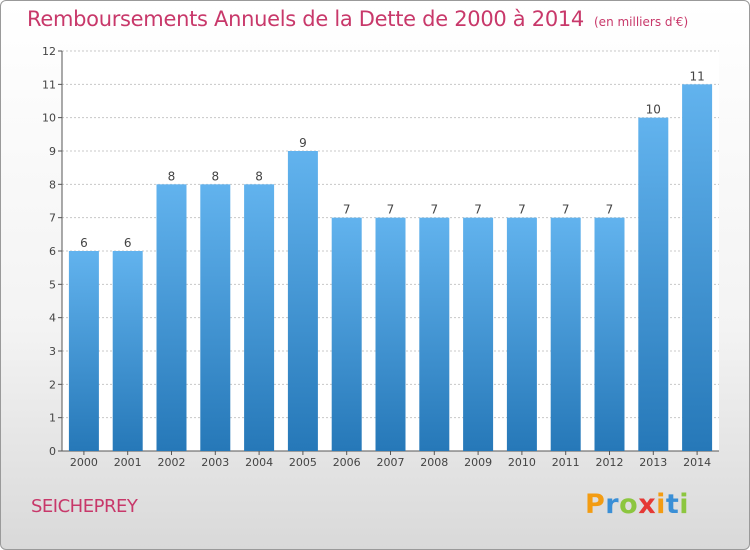 The image size is (750, 550). What do you see at coordinates (303, 143) in the screenshot?
I see `bar-value-label: 9` at bounding box center [303, 143].